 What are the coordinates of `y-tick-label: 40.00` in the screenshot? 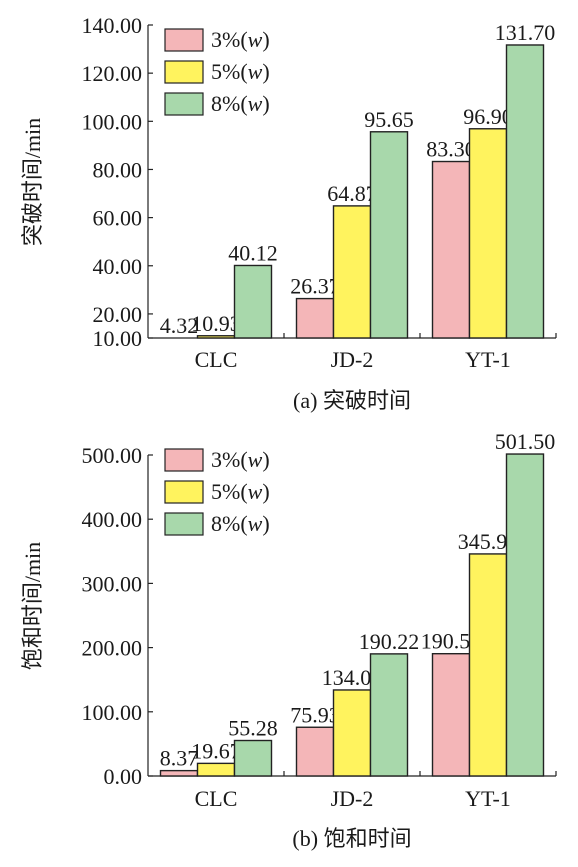 It's located at (118, 266).